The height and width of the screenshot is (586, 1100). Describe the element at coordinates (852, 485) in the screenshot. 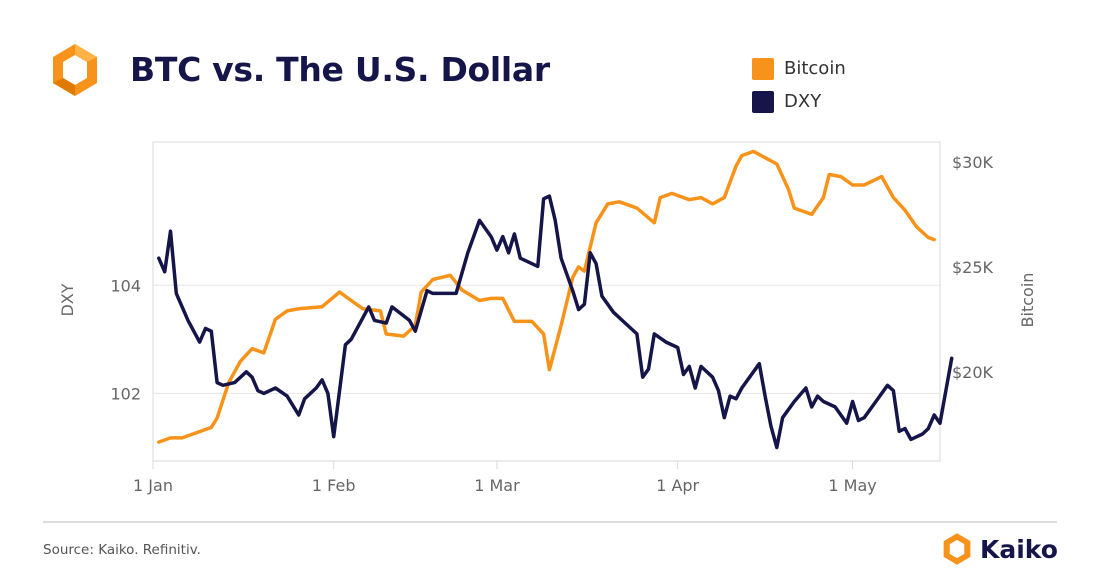

I see `x-tick-1-May: 1 May` at that location.